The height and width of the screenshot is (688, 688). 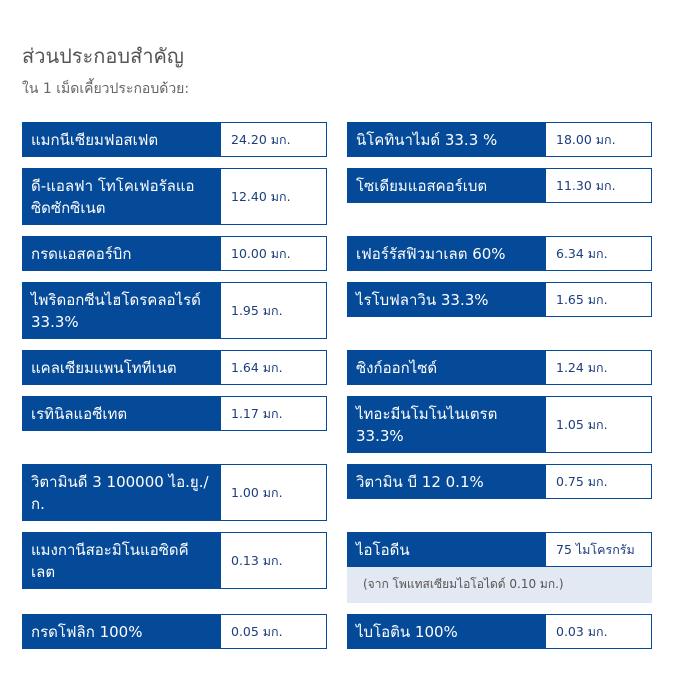 What do you see at coordinates (598, 139) in the screenshot?
I see `ingredient-amount: 18.00 มก.` at bounding box center [598, 139].